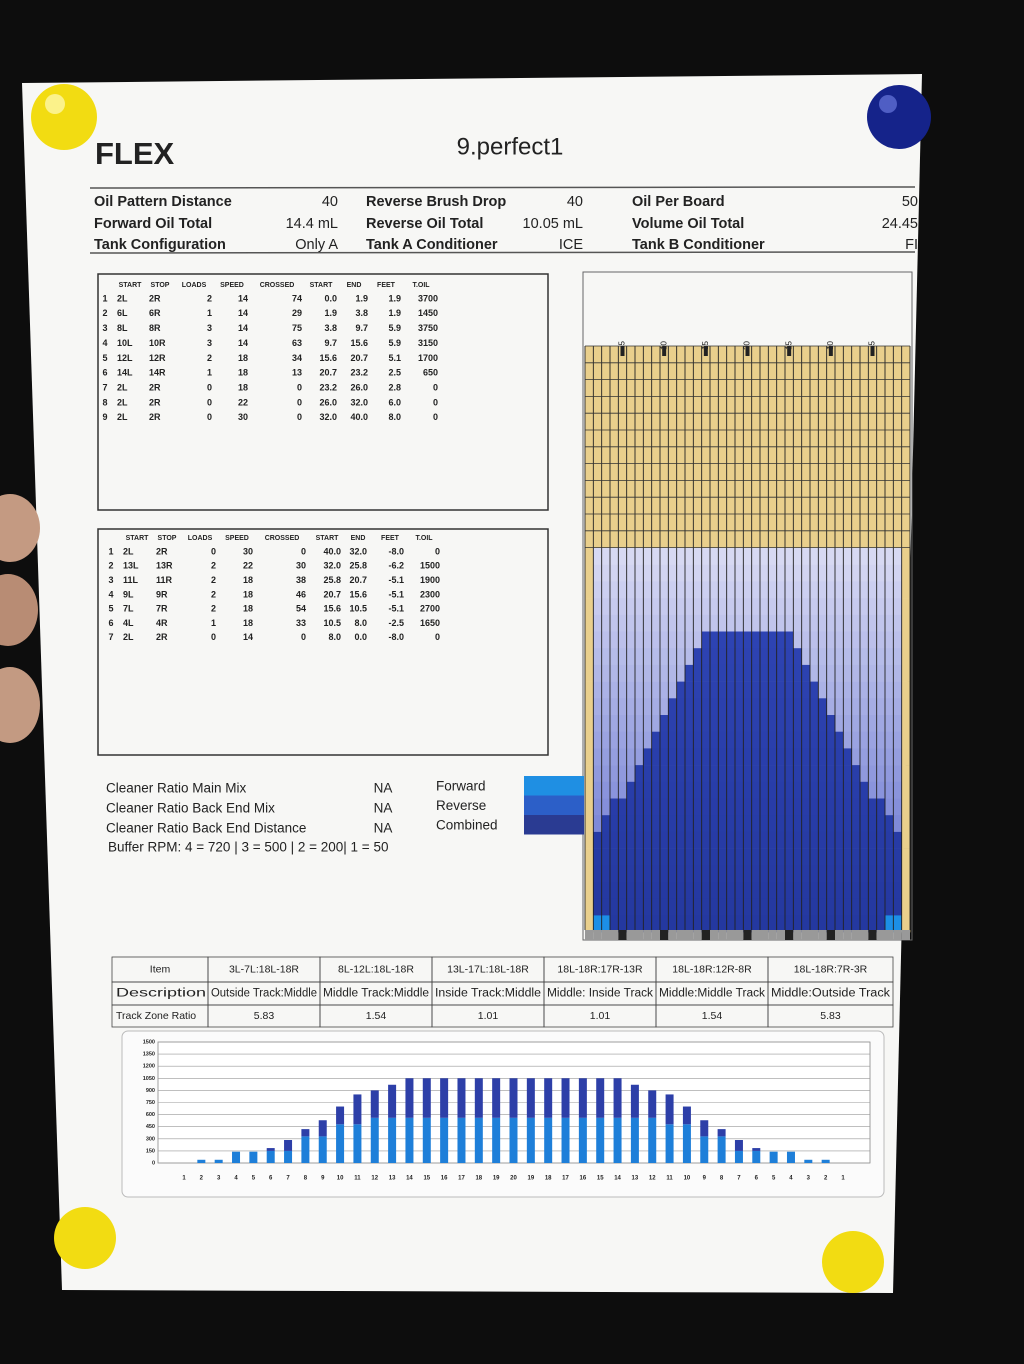 This screenshot has height=1364, width=1024. What do you see at coordinates (316, 245) in the screenshot?
I see `summary-value: Only A` at bounding box center [316, 245].